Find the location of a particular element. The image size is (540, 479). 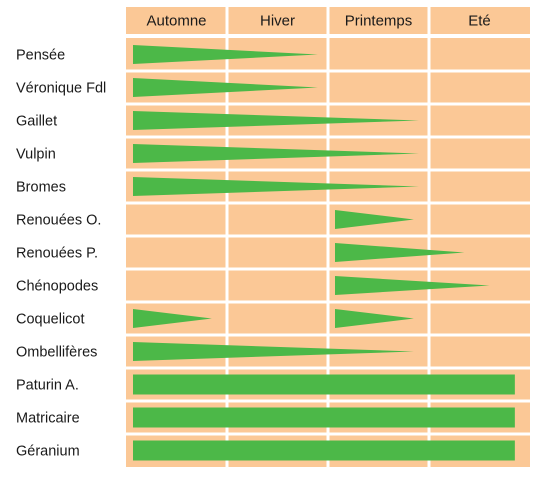

row-label: Paturin A. is located at coordinates (47, 386).